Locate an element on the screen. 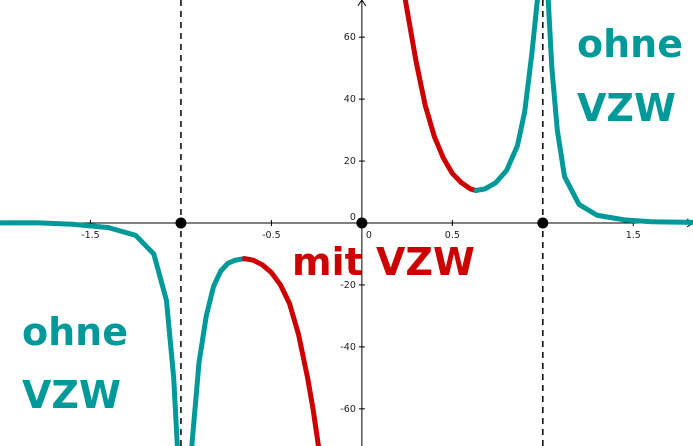  y-tick-label: 60 is located at coordinates (350, 37).